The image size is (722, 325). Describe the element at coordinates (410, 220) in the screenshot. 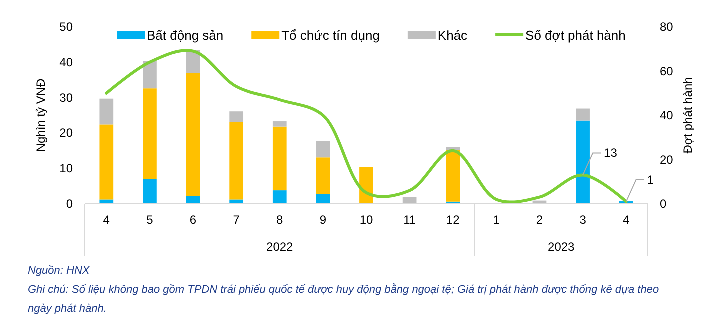

I see `x-tick-label: 11` at that location.